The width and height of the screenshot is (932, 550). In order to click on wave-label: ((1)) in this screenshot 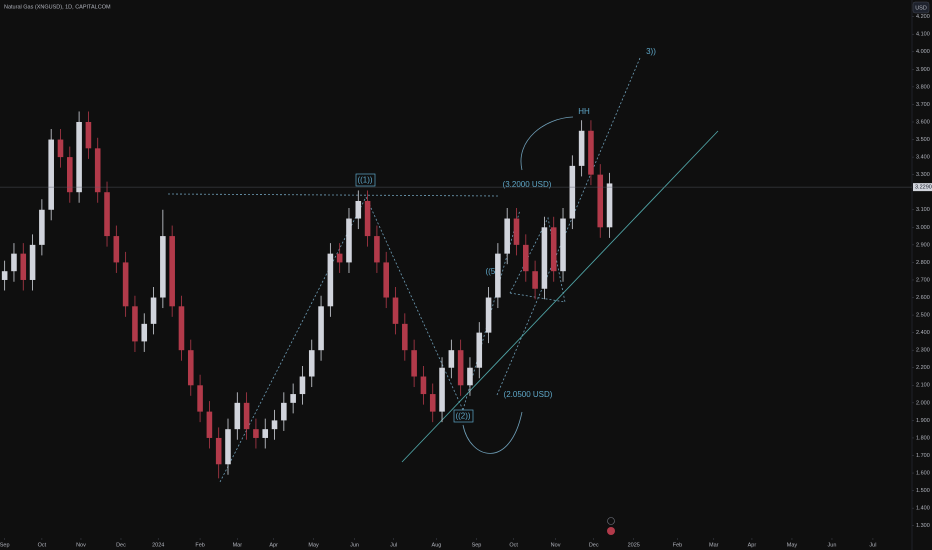, I will do `click(364, 180)`.